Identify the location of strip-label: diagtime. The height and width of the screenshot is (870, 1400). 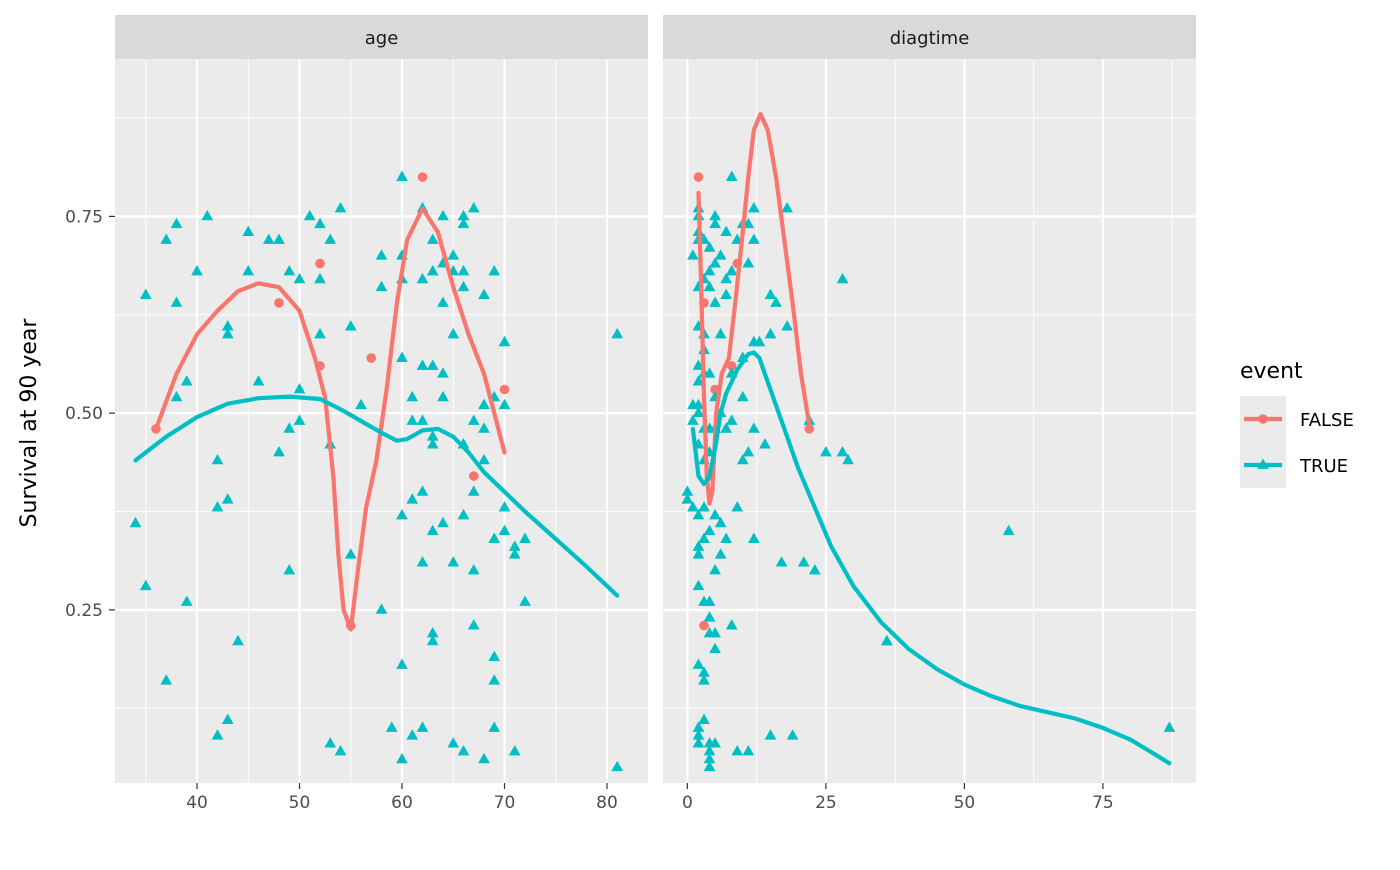
(930, 38).